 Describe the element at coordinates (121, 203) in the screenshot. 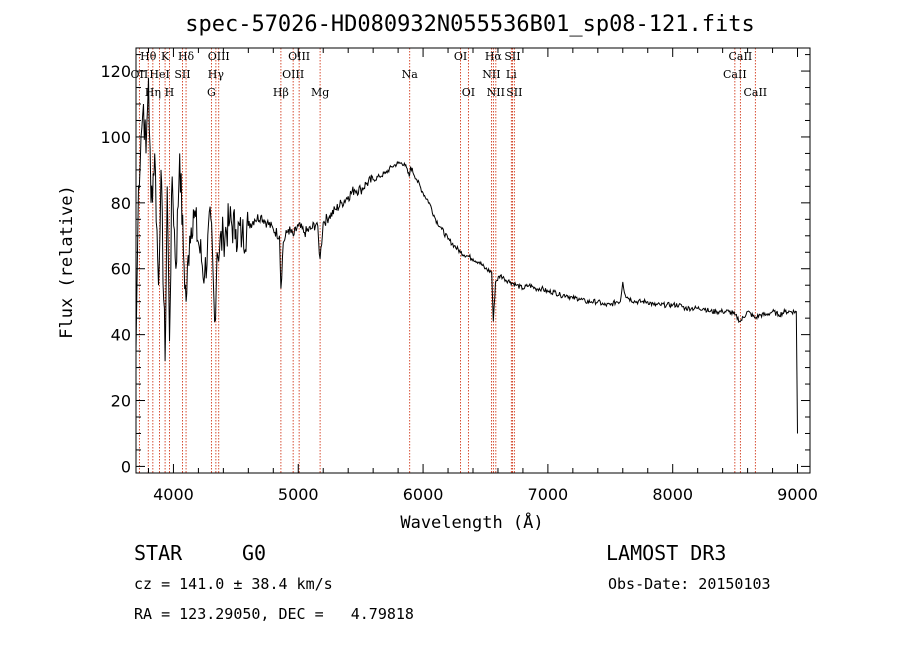

I see `y-tick-label: 80` at that location.